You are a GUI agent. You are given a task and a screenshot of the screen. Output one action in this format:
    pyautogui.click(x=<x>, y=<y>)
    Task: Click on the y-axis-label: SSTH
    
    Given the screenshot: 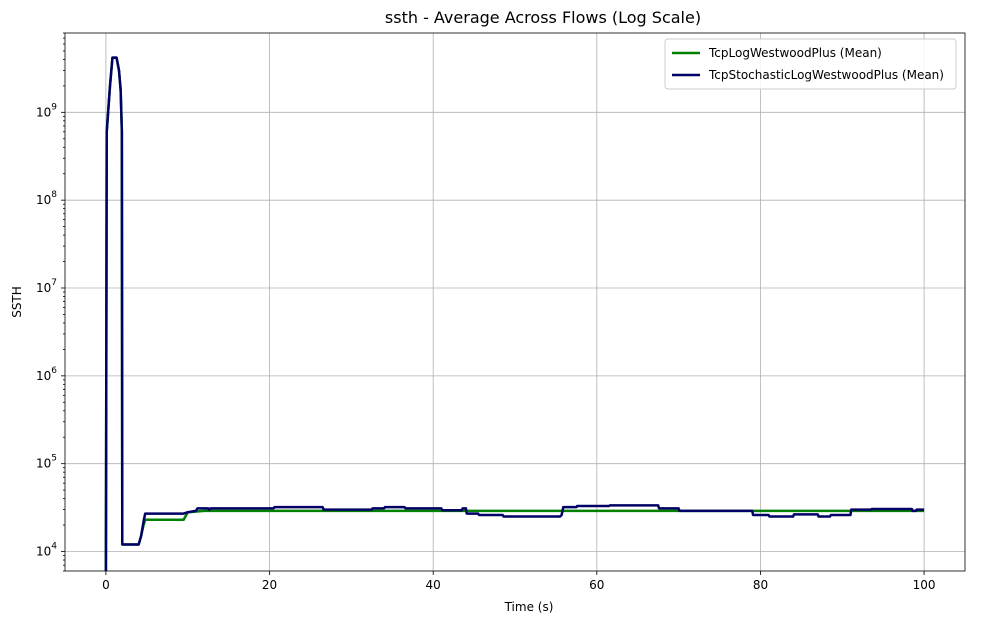 What is the action you would take?
    pyautogui.click(x=17, y=302)
    